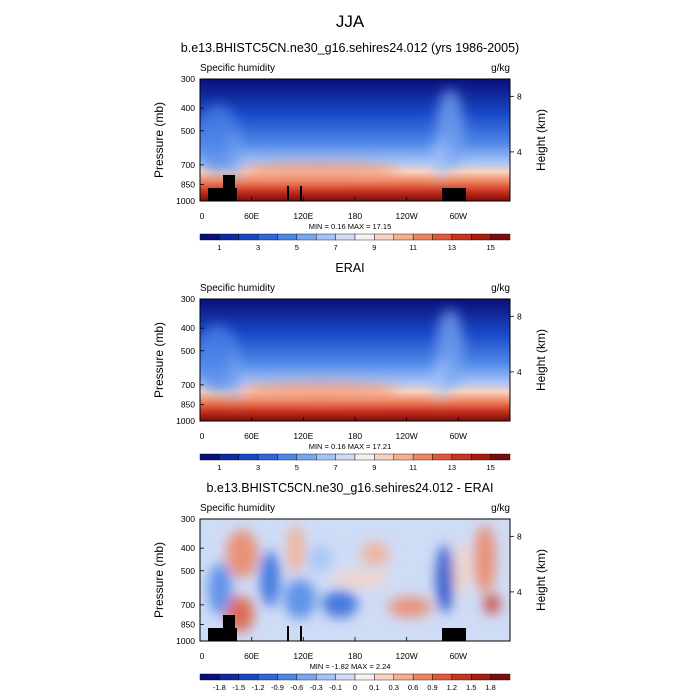  Describe the element at coordinates (519, 152) in the screenshot. I see `height-tick-label: 4` at that location.